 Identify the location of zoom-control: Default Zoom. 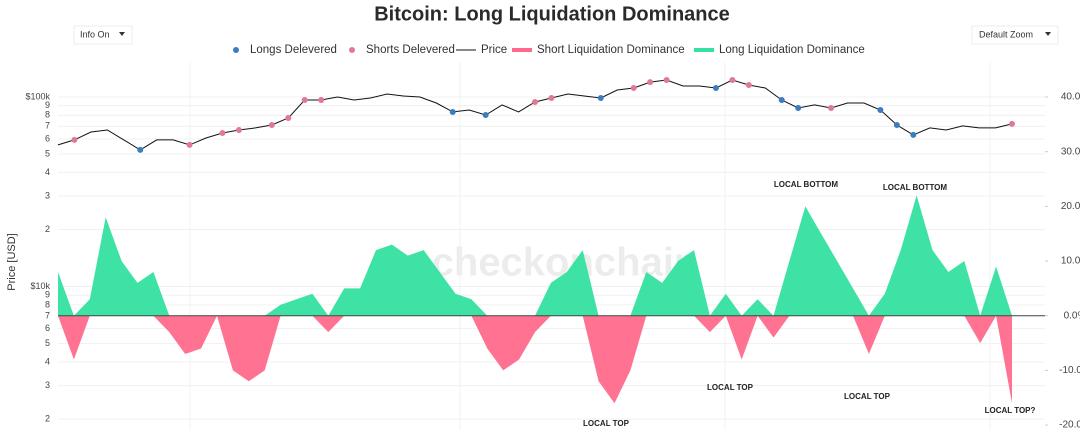
(1015, 35).